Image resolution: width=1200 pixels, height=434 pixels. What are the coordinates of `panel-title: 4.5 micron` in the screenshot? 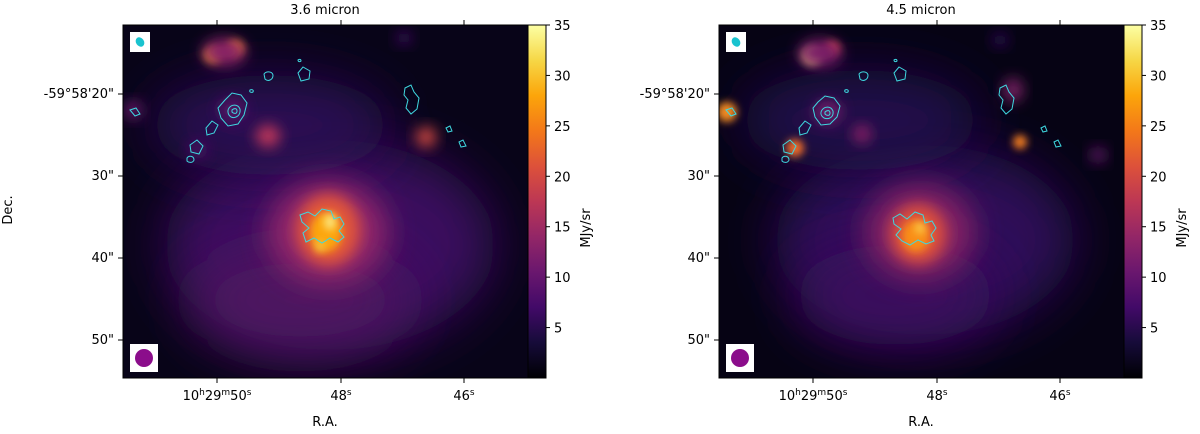 It's located at (920, 10).